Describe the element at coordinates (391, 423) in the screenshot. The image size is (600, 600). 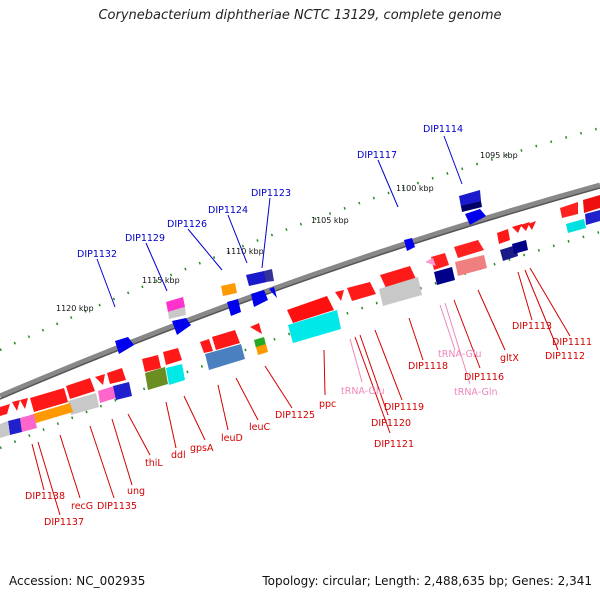
I see `gene-label: DIP1120` at that location.